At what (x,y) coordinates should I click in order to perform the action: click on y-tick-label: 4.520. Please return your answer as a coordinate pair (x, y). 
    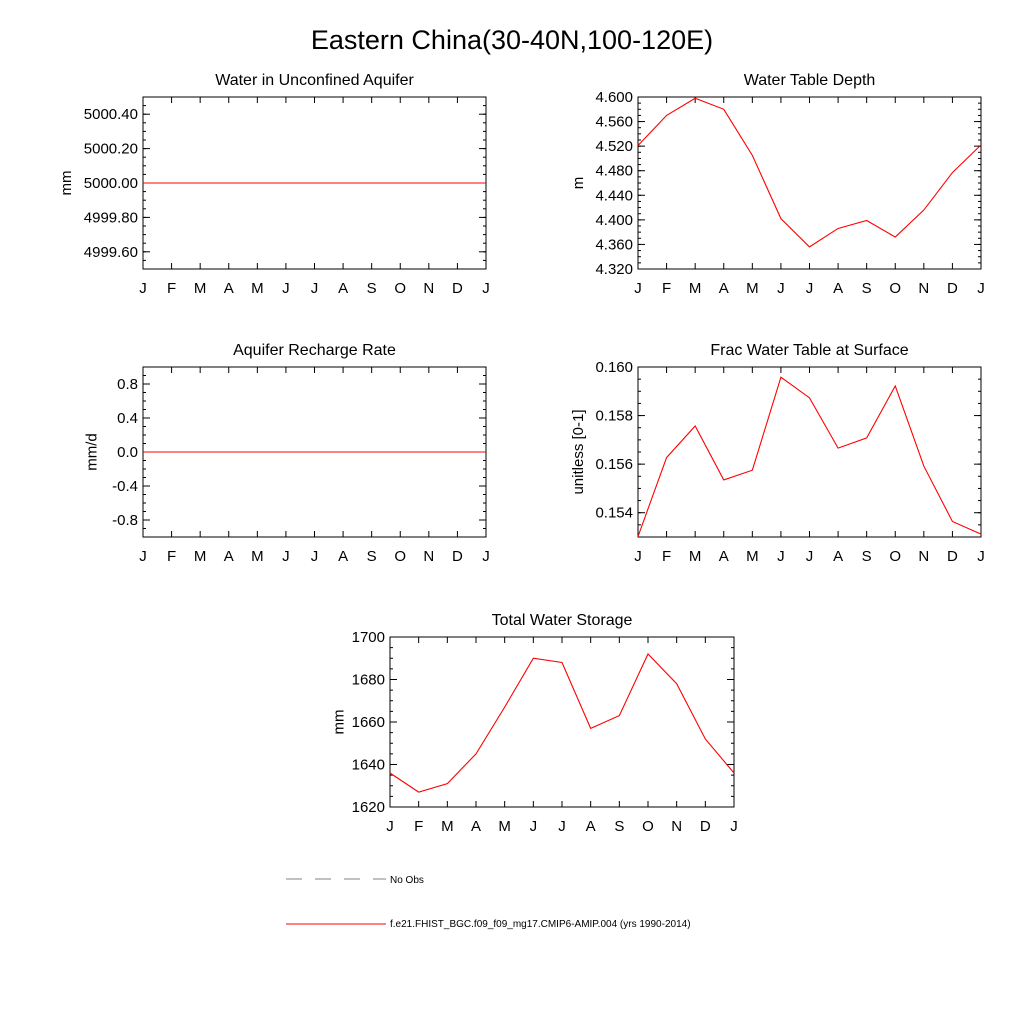
    Looking at the image, I should click on (614, 146).